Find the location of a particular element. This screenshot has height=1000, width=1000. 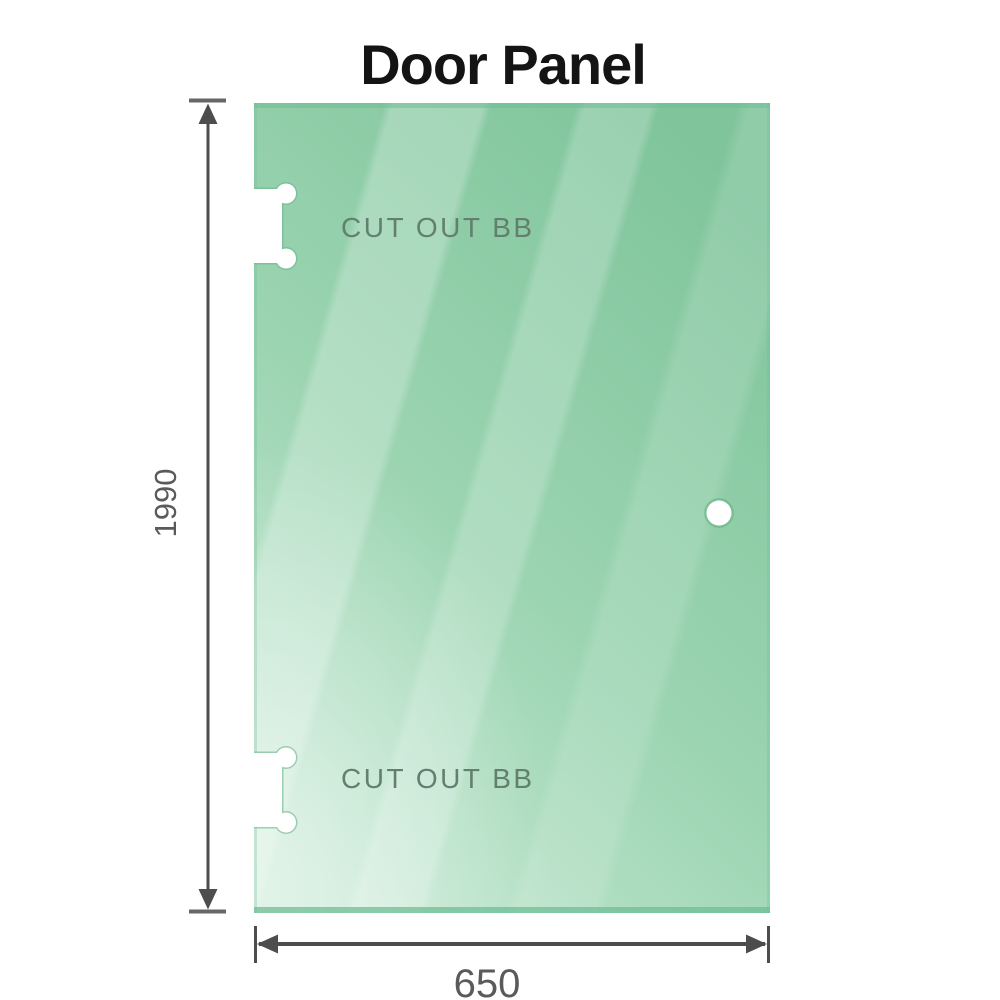

width-dim-arrow-right-icon is located at coordinates (756, 944).